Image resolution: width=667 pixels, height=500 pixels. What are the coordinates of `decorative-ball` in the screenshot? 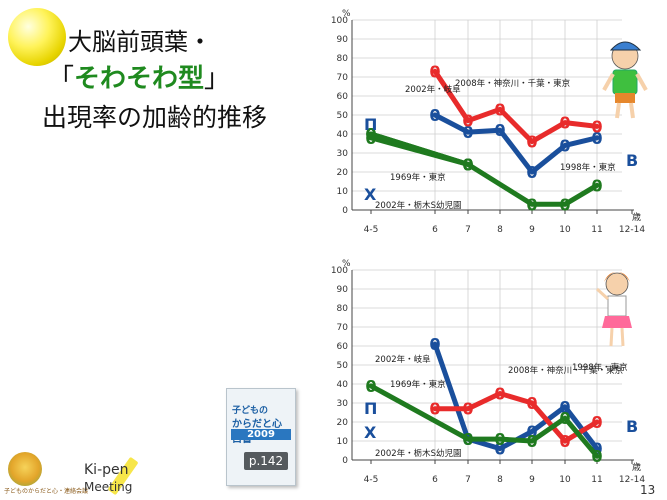 It's located at (37, 37).